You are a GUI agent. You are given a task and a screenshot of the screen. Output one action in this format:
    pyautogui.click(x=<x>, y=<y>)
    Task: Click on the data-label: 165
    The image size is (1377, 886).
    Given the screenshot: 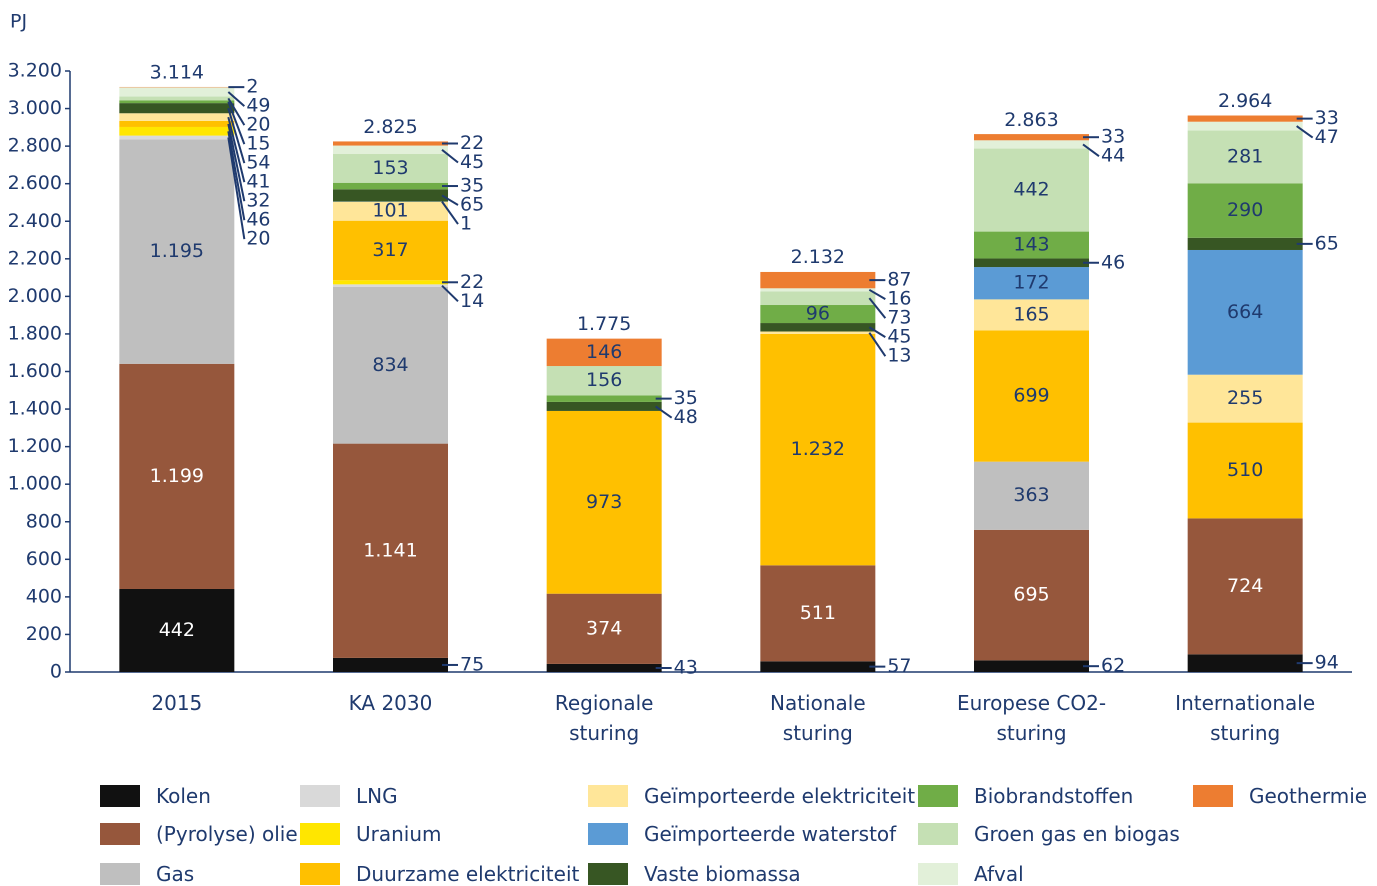 What is the action you would take?
    pyautogui.click(x=1031, y=314)
    